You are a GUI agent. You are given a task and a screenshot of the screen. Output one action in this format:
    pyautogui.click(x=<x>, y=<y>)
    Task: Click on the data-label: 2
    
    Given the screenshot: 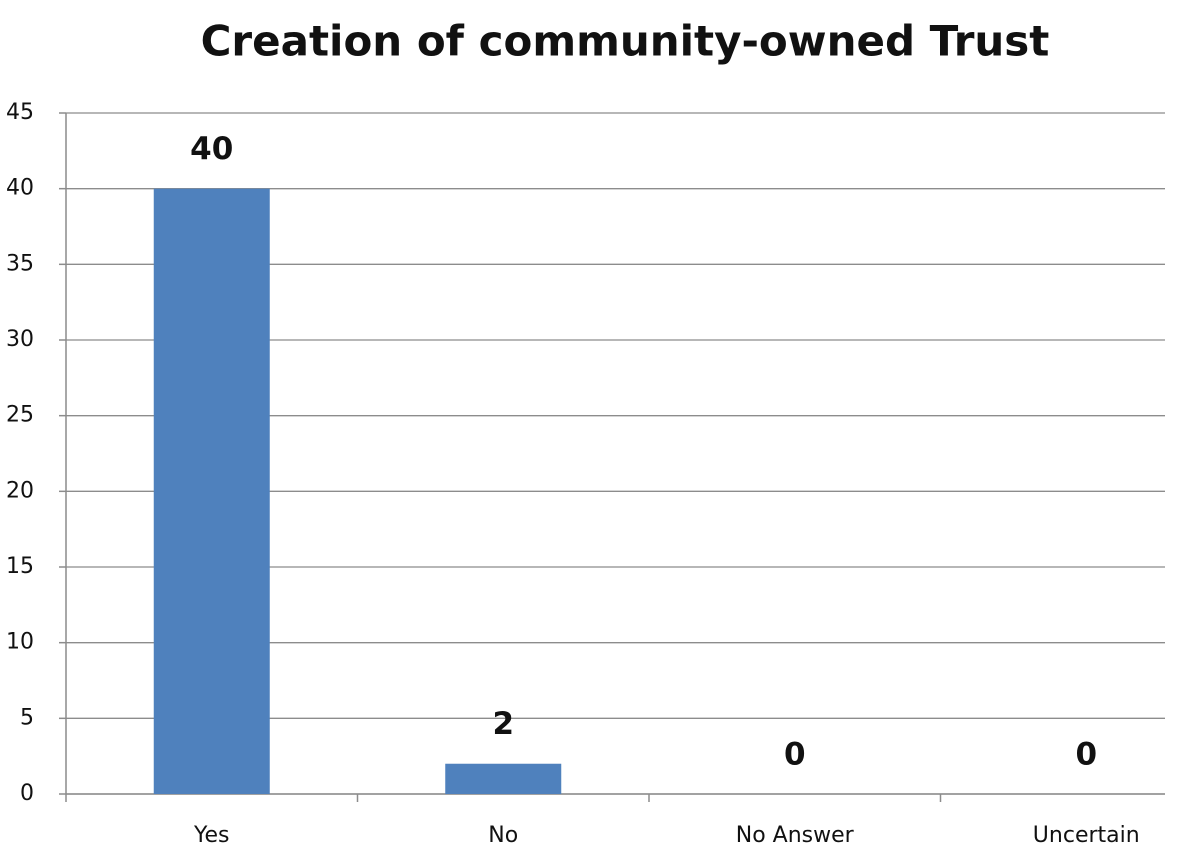 What is the action you would take?
    pyautogui.click(x=503, y=724)
    